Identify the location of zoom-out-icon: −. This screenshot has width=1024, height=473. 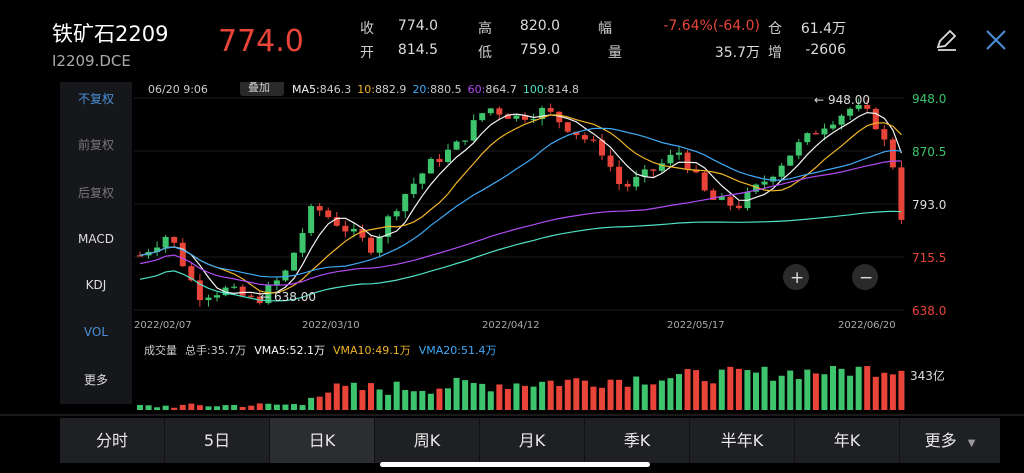
(866, 278).